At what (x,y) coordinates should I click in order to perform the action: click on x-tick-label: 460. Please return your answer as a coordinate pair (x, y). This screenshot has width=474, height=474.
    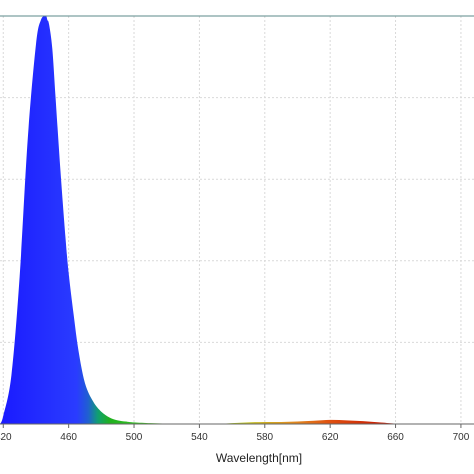
    Looking at the image, I should click on (68, 437).